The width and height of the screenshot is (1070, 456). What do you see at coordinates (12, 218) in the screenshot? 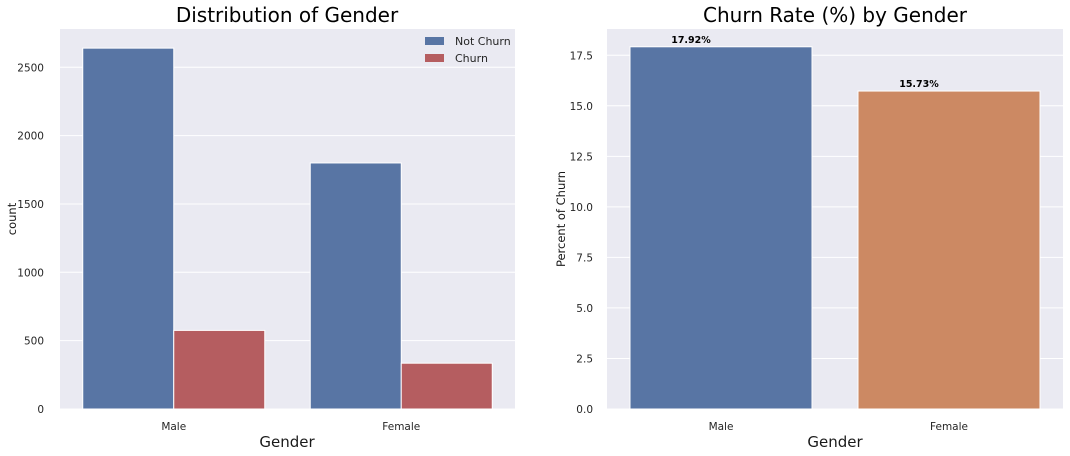
I see `y-axis-label: count` at bounding box center [12, 218].